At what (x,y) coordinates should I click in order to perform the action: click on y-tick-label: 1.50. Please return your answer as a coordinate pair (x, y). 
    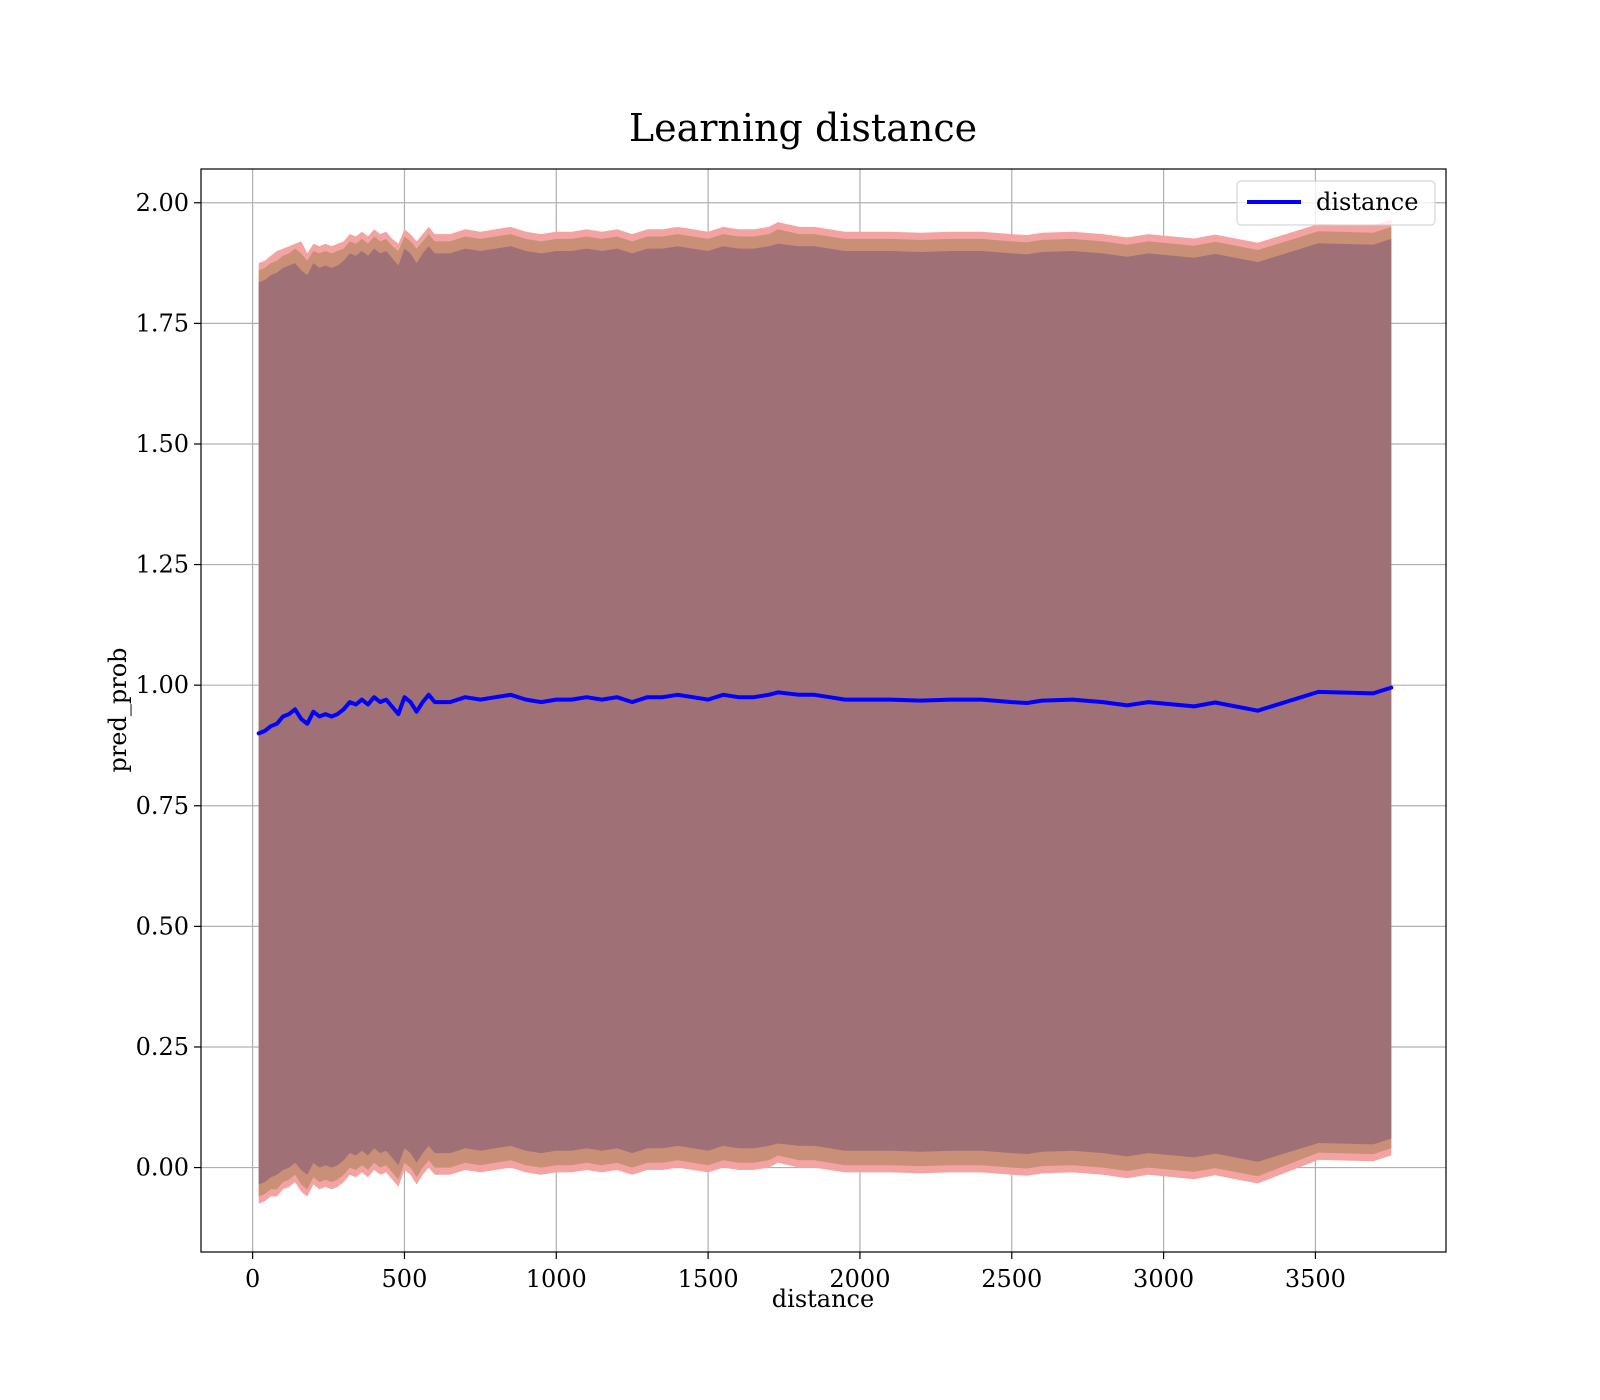
    Looking at the image, I should click on (162, 444).